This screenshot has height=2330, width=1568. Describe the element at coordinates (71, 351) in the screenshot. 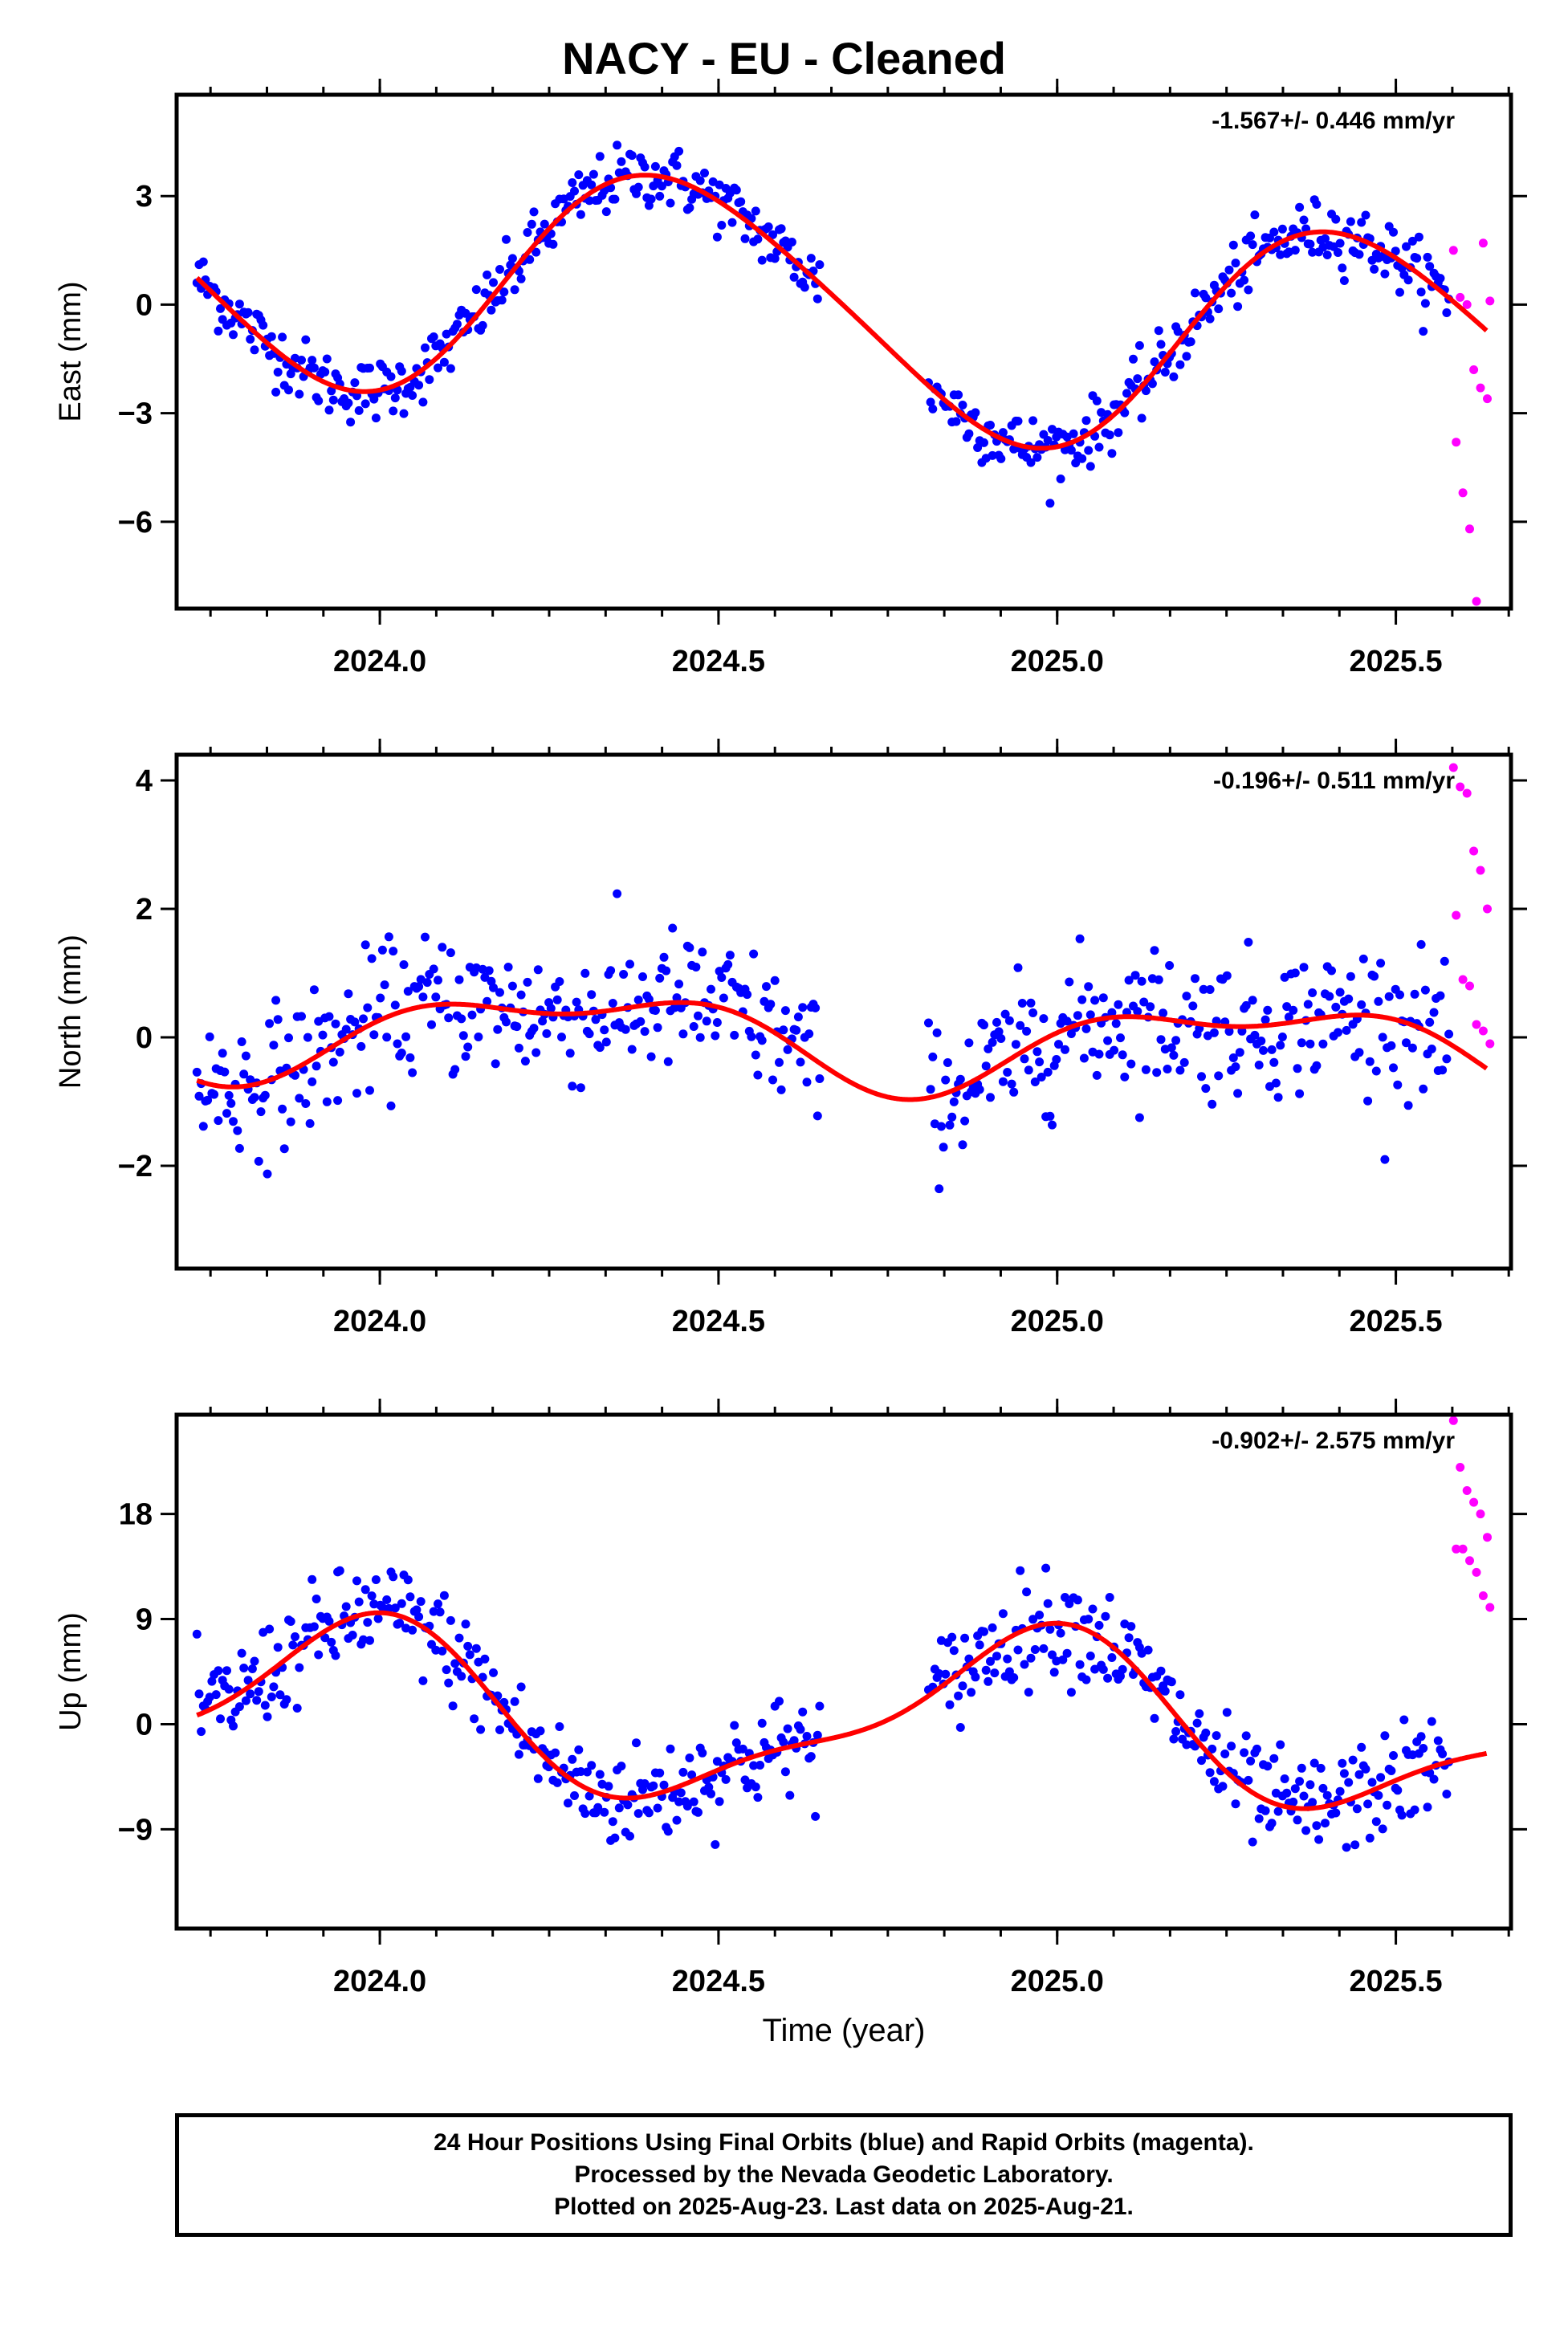

I see `y-axis-label: East (mm)` at that location.